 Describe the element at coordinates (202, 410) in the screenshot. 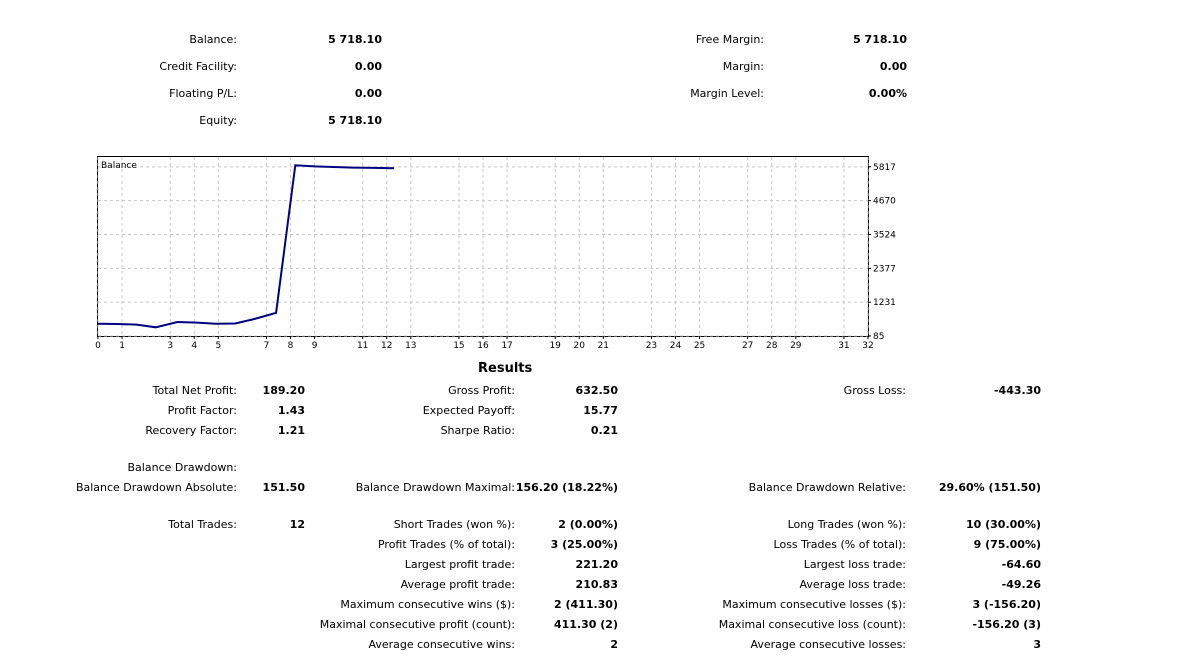

I see `profit-factor-label: Profit Factor:` at that location.